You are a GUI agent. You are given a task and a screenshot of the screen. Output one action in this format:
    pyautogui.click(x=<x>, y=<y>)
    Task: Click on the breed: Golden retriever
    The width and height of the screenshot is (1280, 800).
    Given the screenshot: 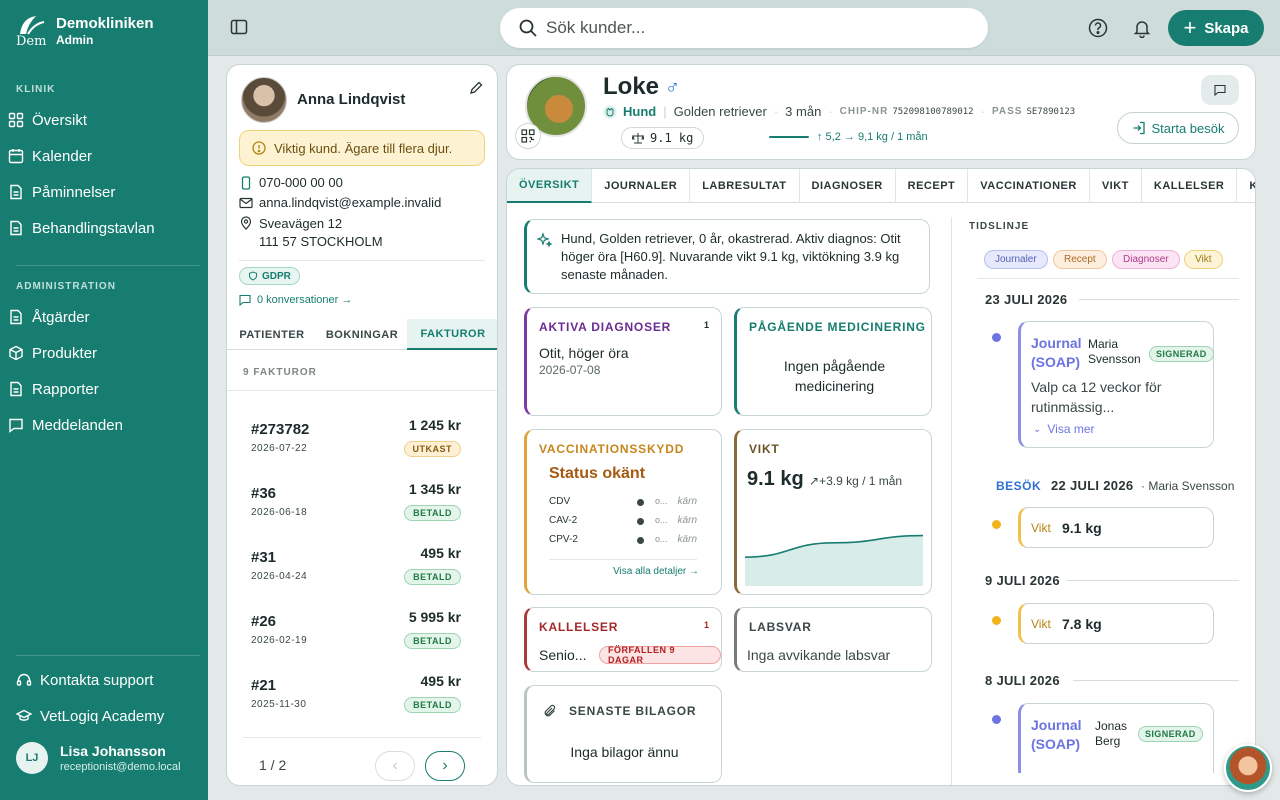 What is the action you would take?
    pyautogui.click(x=720, y=111)
    